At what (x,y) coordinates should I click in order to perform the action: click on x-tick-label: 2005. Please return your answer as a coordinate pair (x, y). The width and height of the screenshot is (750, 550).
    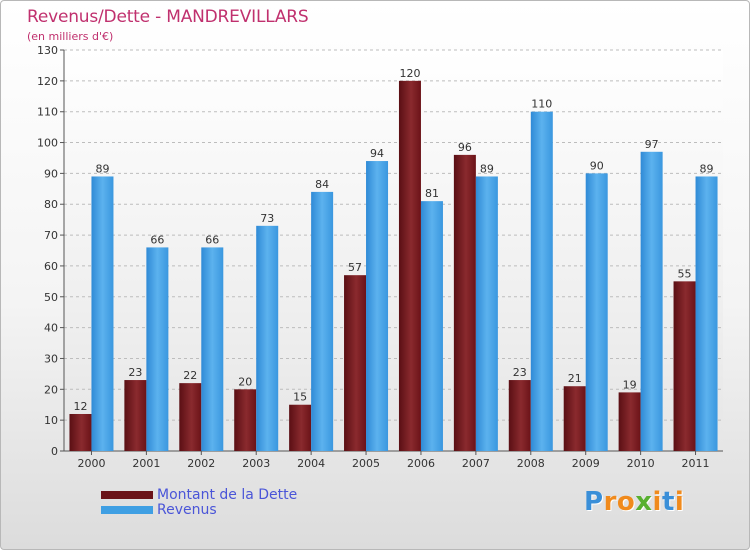
    Looking at the image, I should click on (366, 463).